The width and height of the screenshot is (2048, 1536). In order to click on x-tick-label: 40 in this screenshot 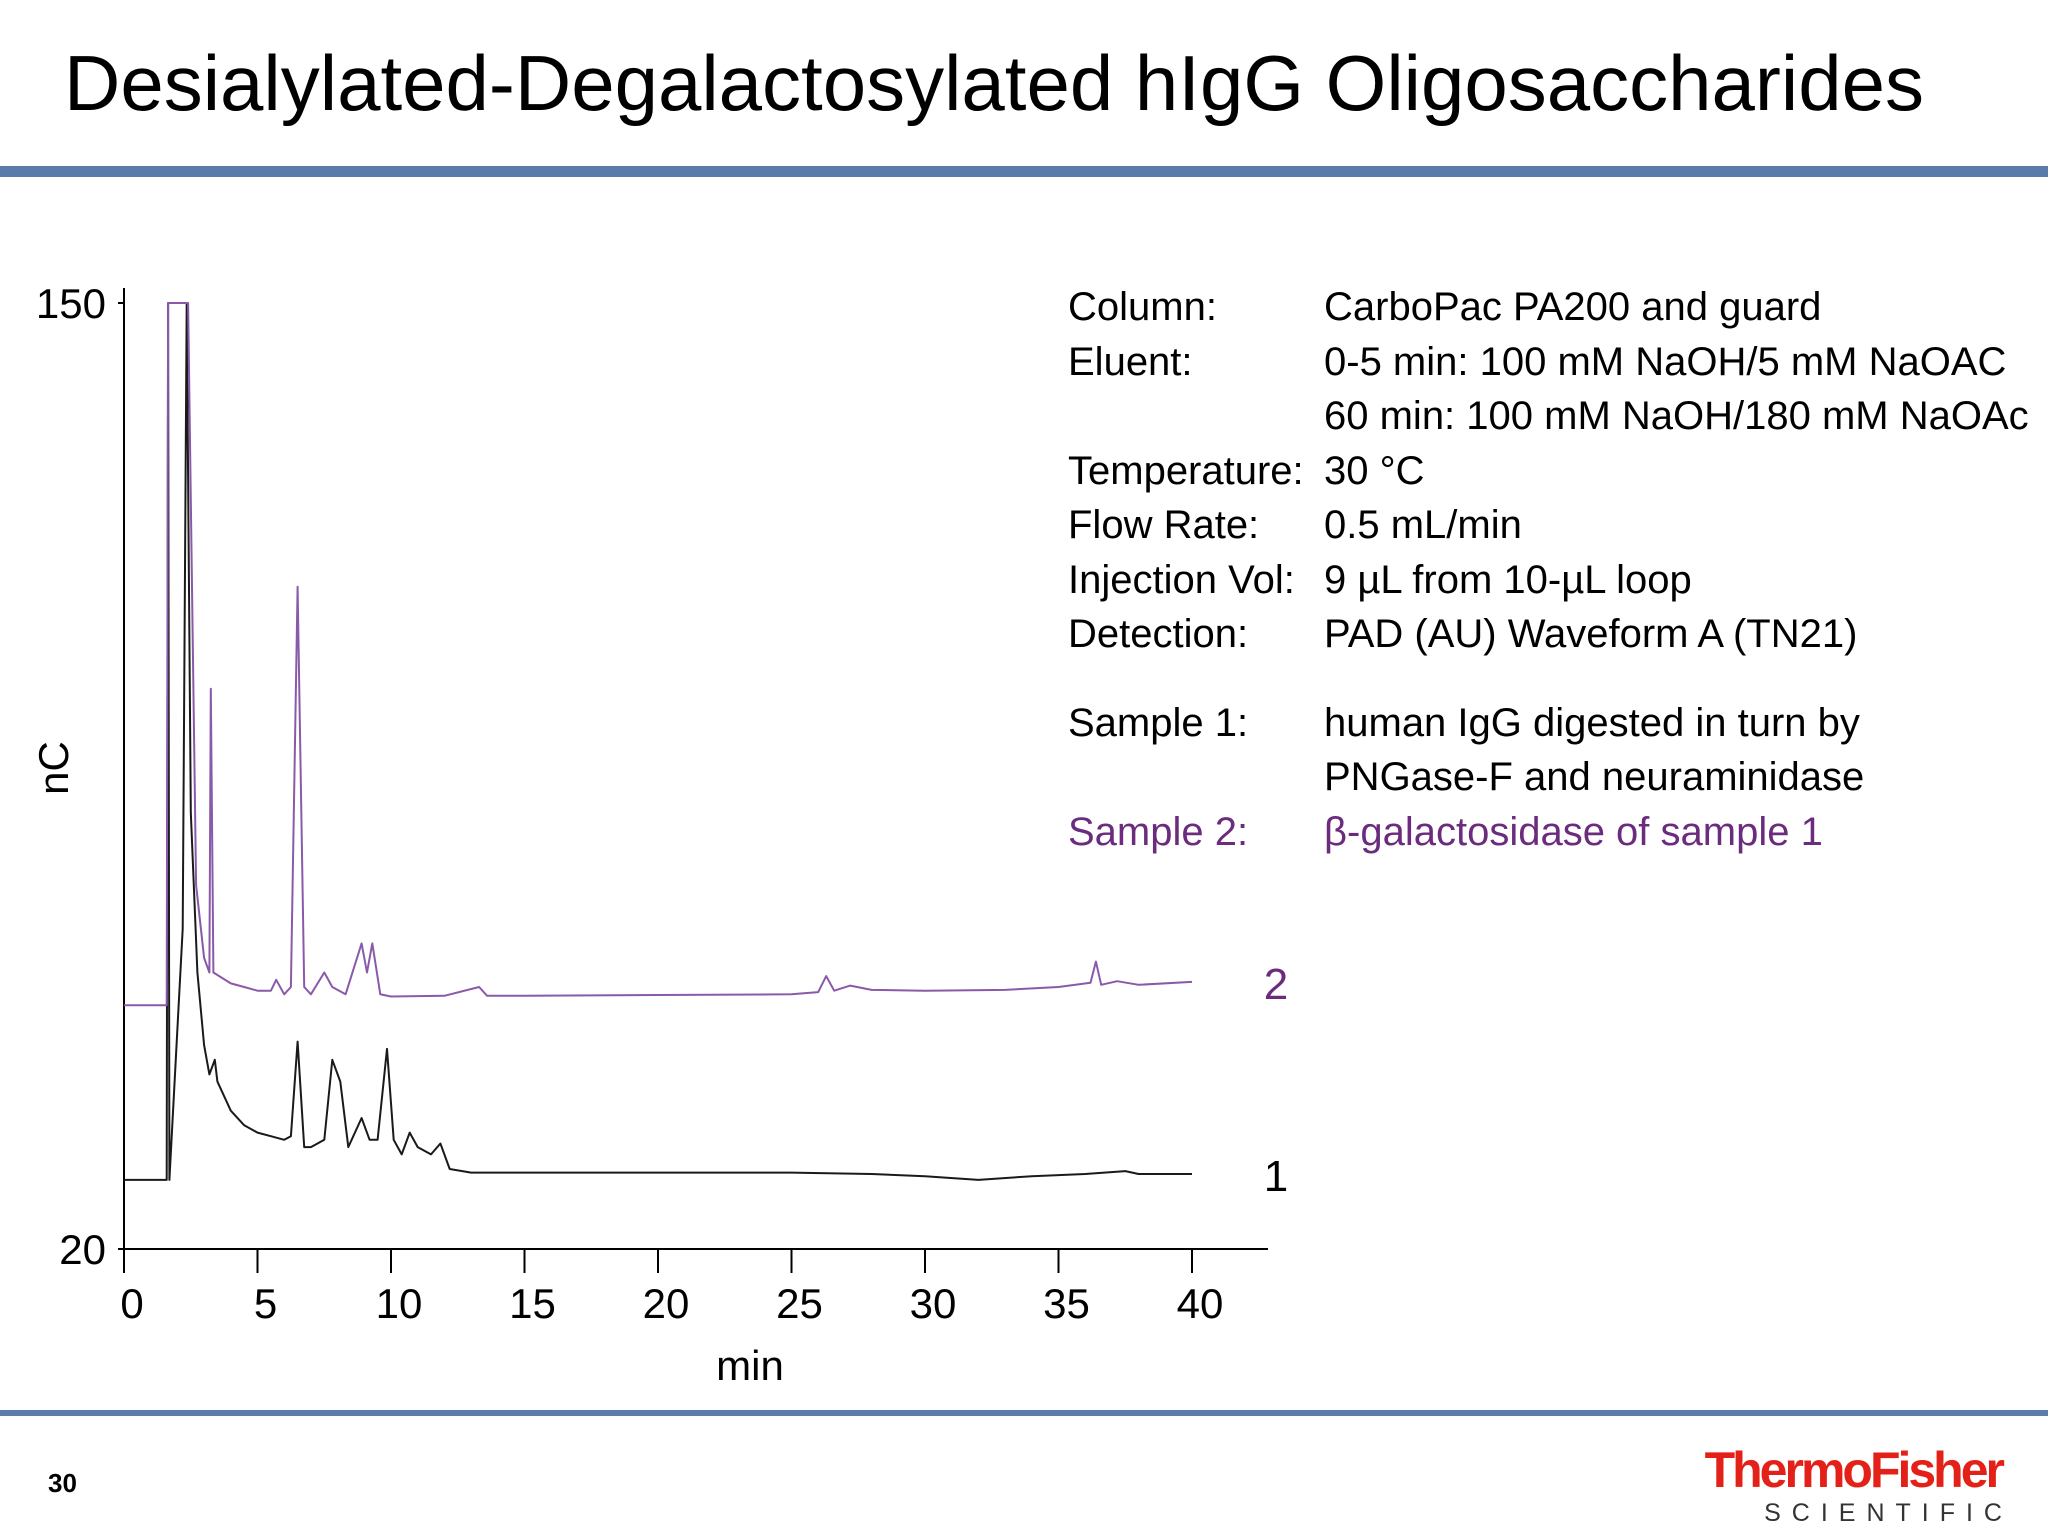, I will do `click(1200, 1303)`.